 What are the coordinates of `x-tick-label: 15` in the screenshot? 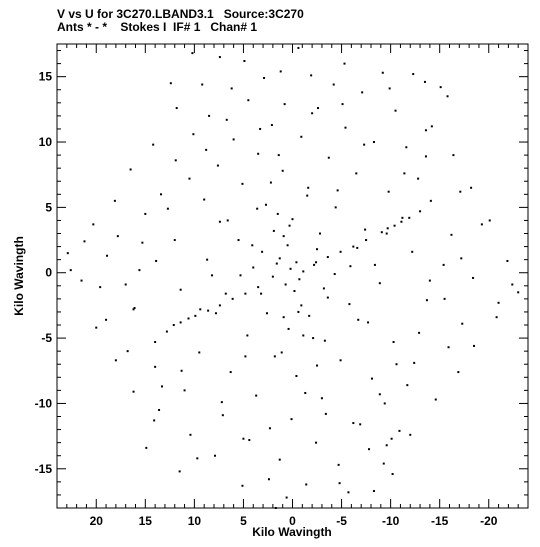 It's located at (146, 521).